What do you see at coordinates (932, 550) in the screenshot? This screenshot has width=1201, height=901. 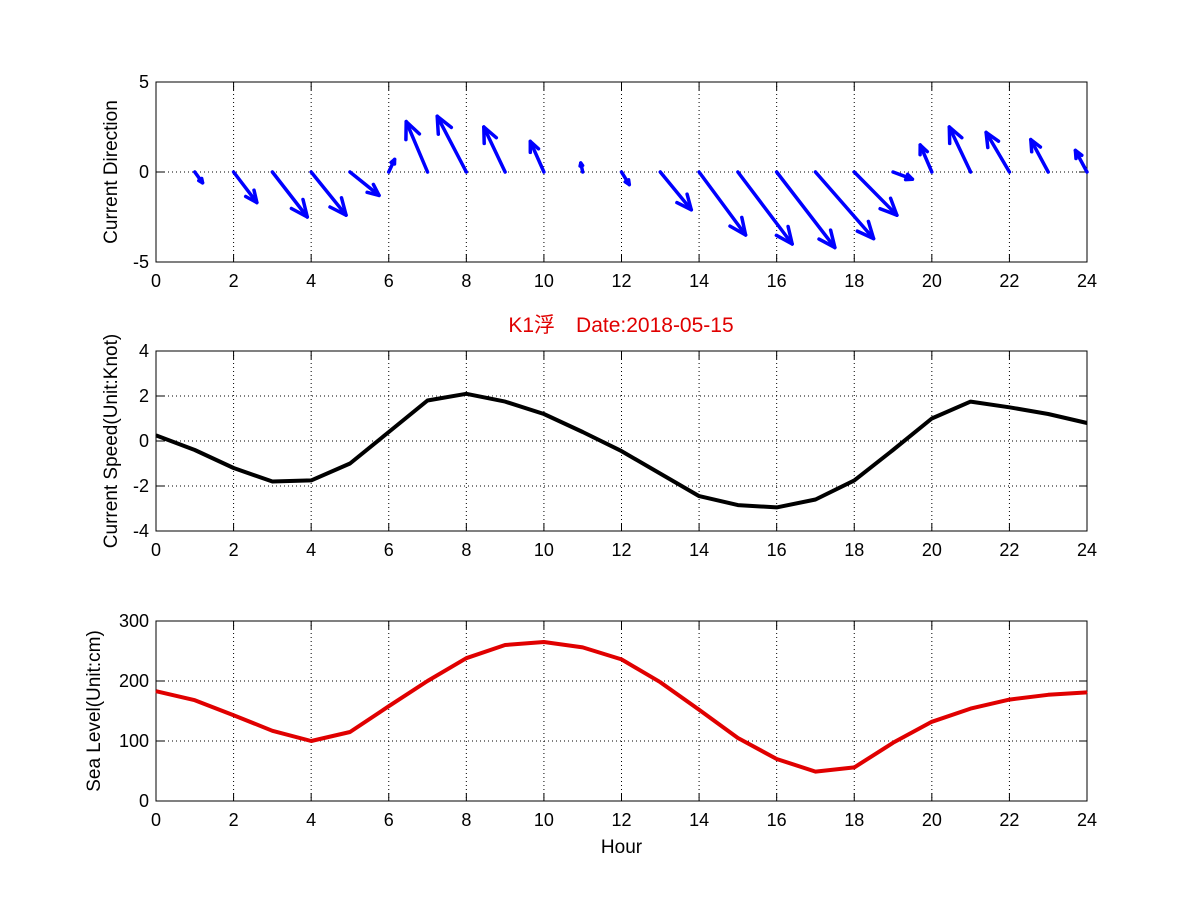 I see `speed-xtick-label: 20` at bounding box center [932, 550].